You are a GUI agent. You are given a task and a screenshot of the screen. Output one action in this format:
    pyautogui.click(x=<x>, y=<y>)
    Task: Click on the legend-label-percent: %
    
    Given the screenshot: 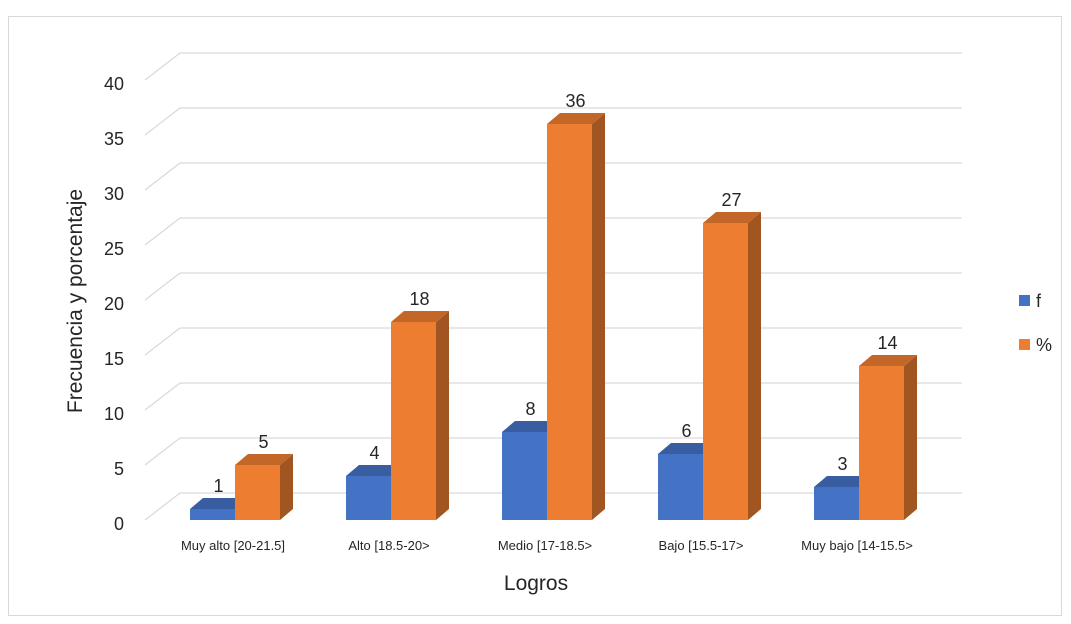 What is the action you would take?
    pyautogui.click(x=1044, y=345)
    